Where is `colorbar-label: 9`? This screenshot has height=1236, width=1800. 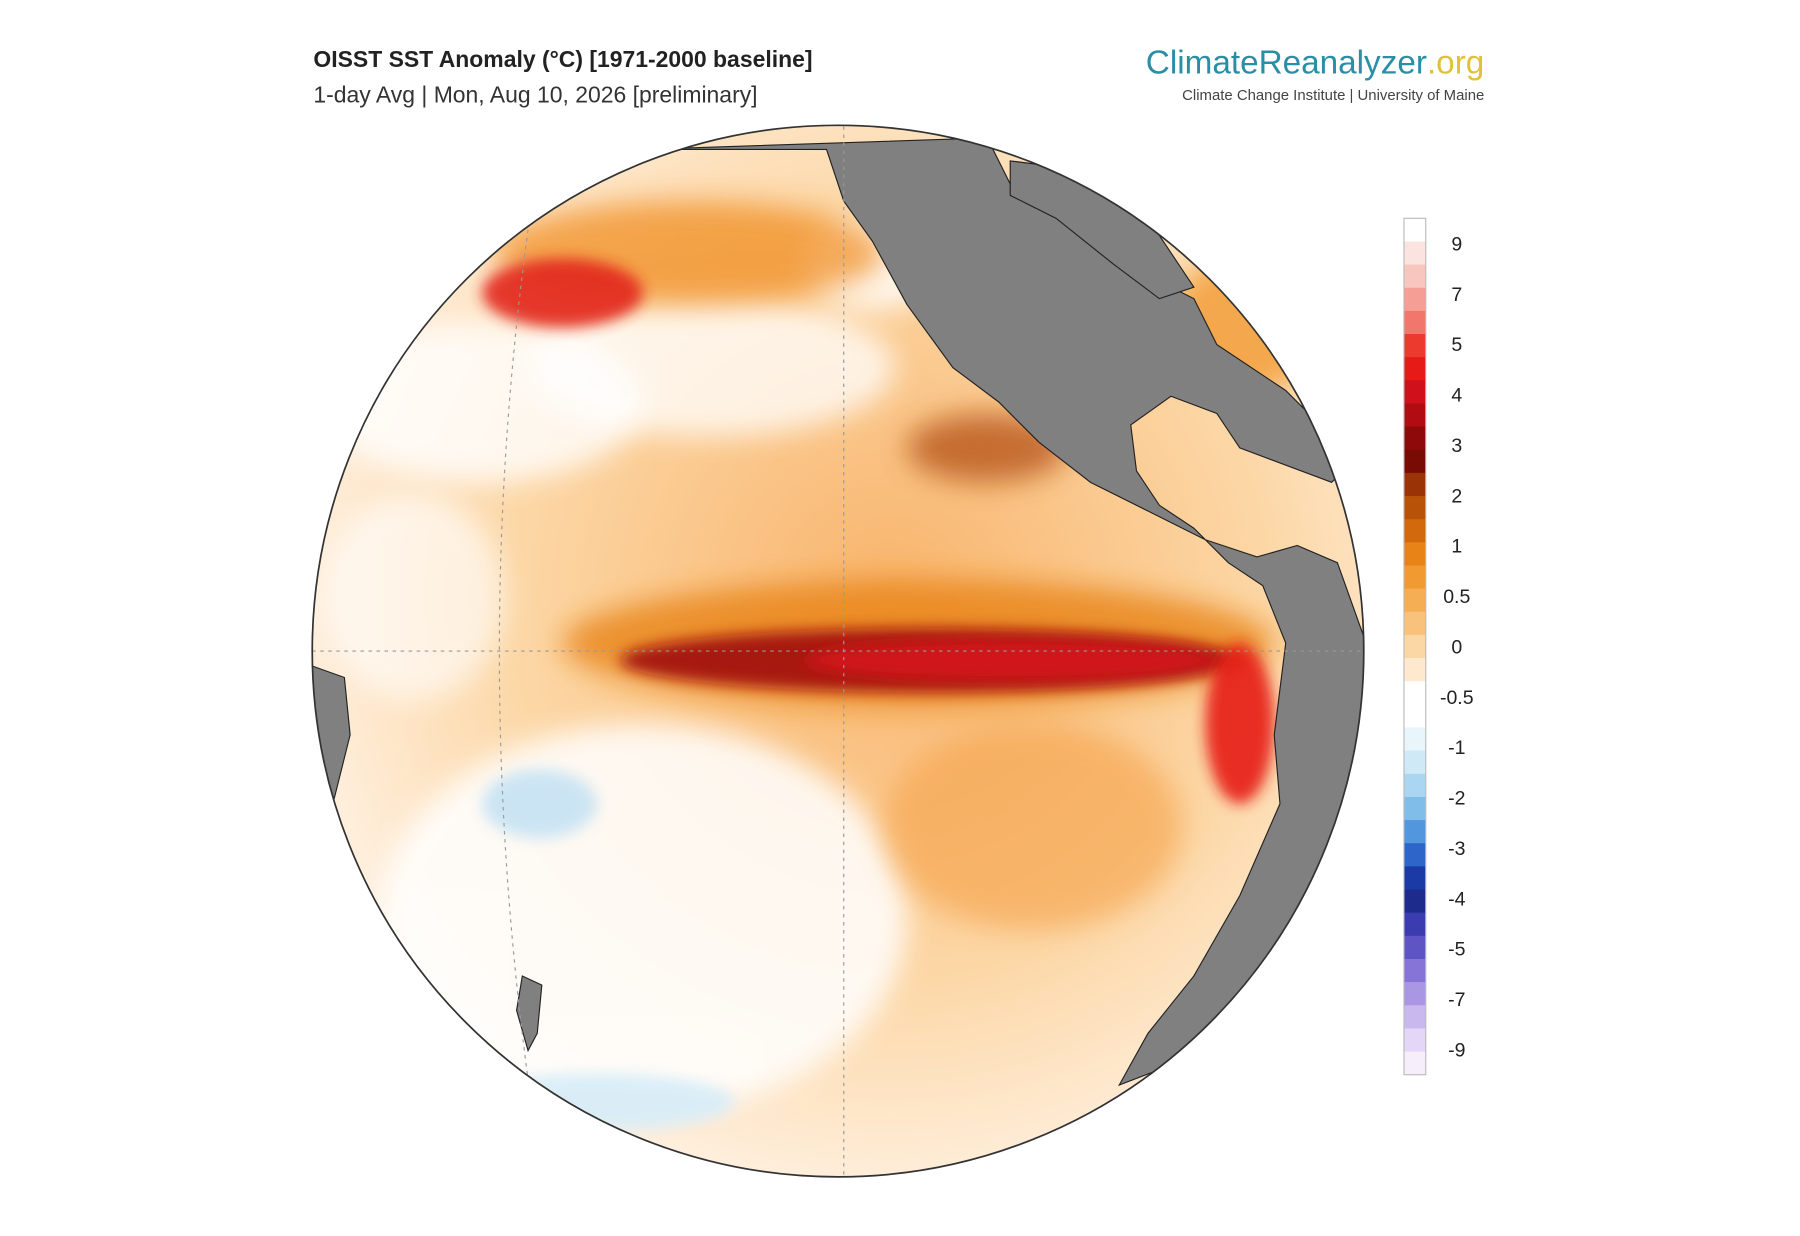 colorbar-label: 9 is located at coordinates (1456, 244).